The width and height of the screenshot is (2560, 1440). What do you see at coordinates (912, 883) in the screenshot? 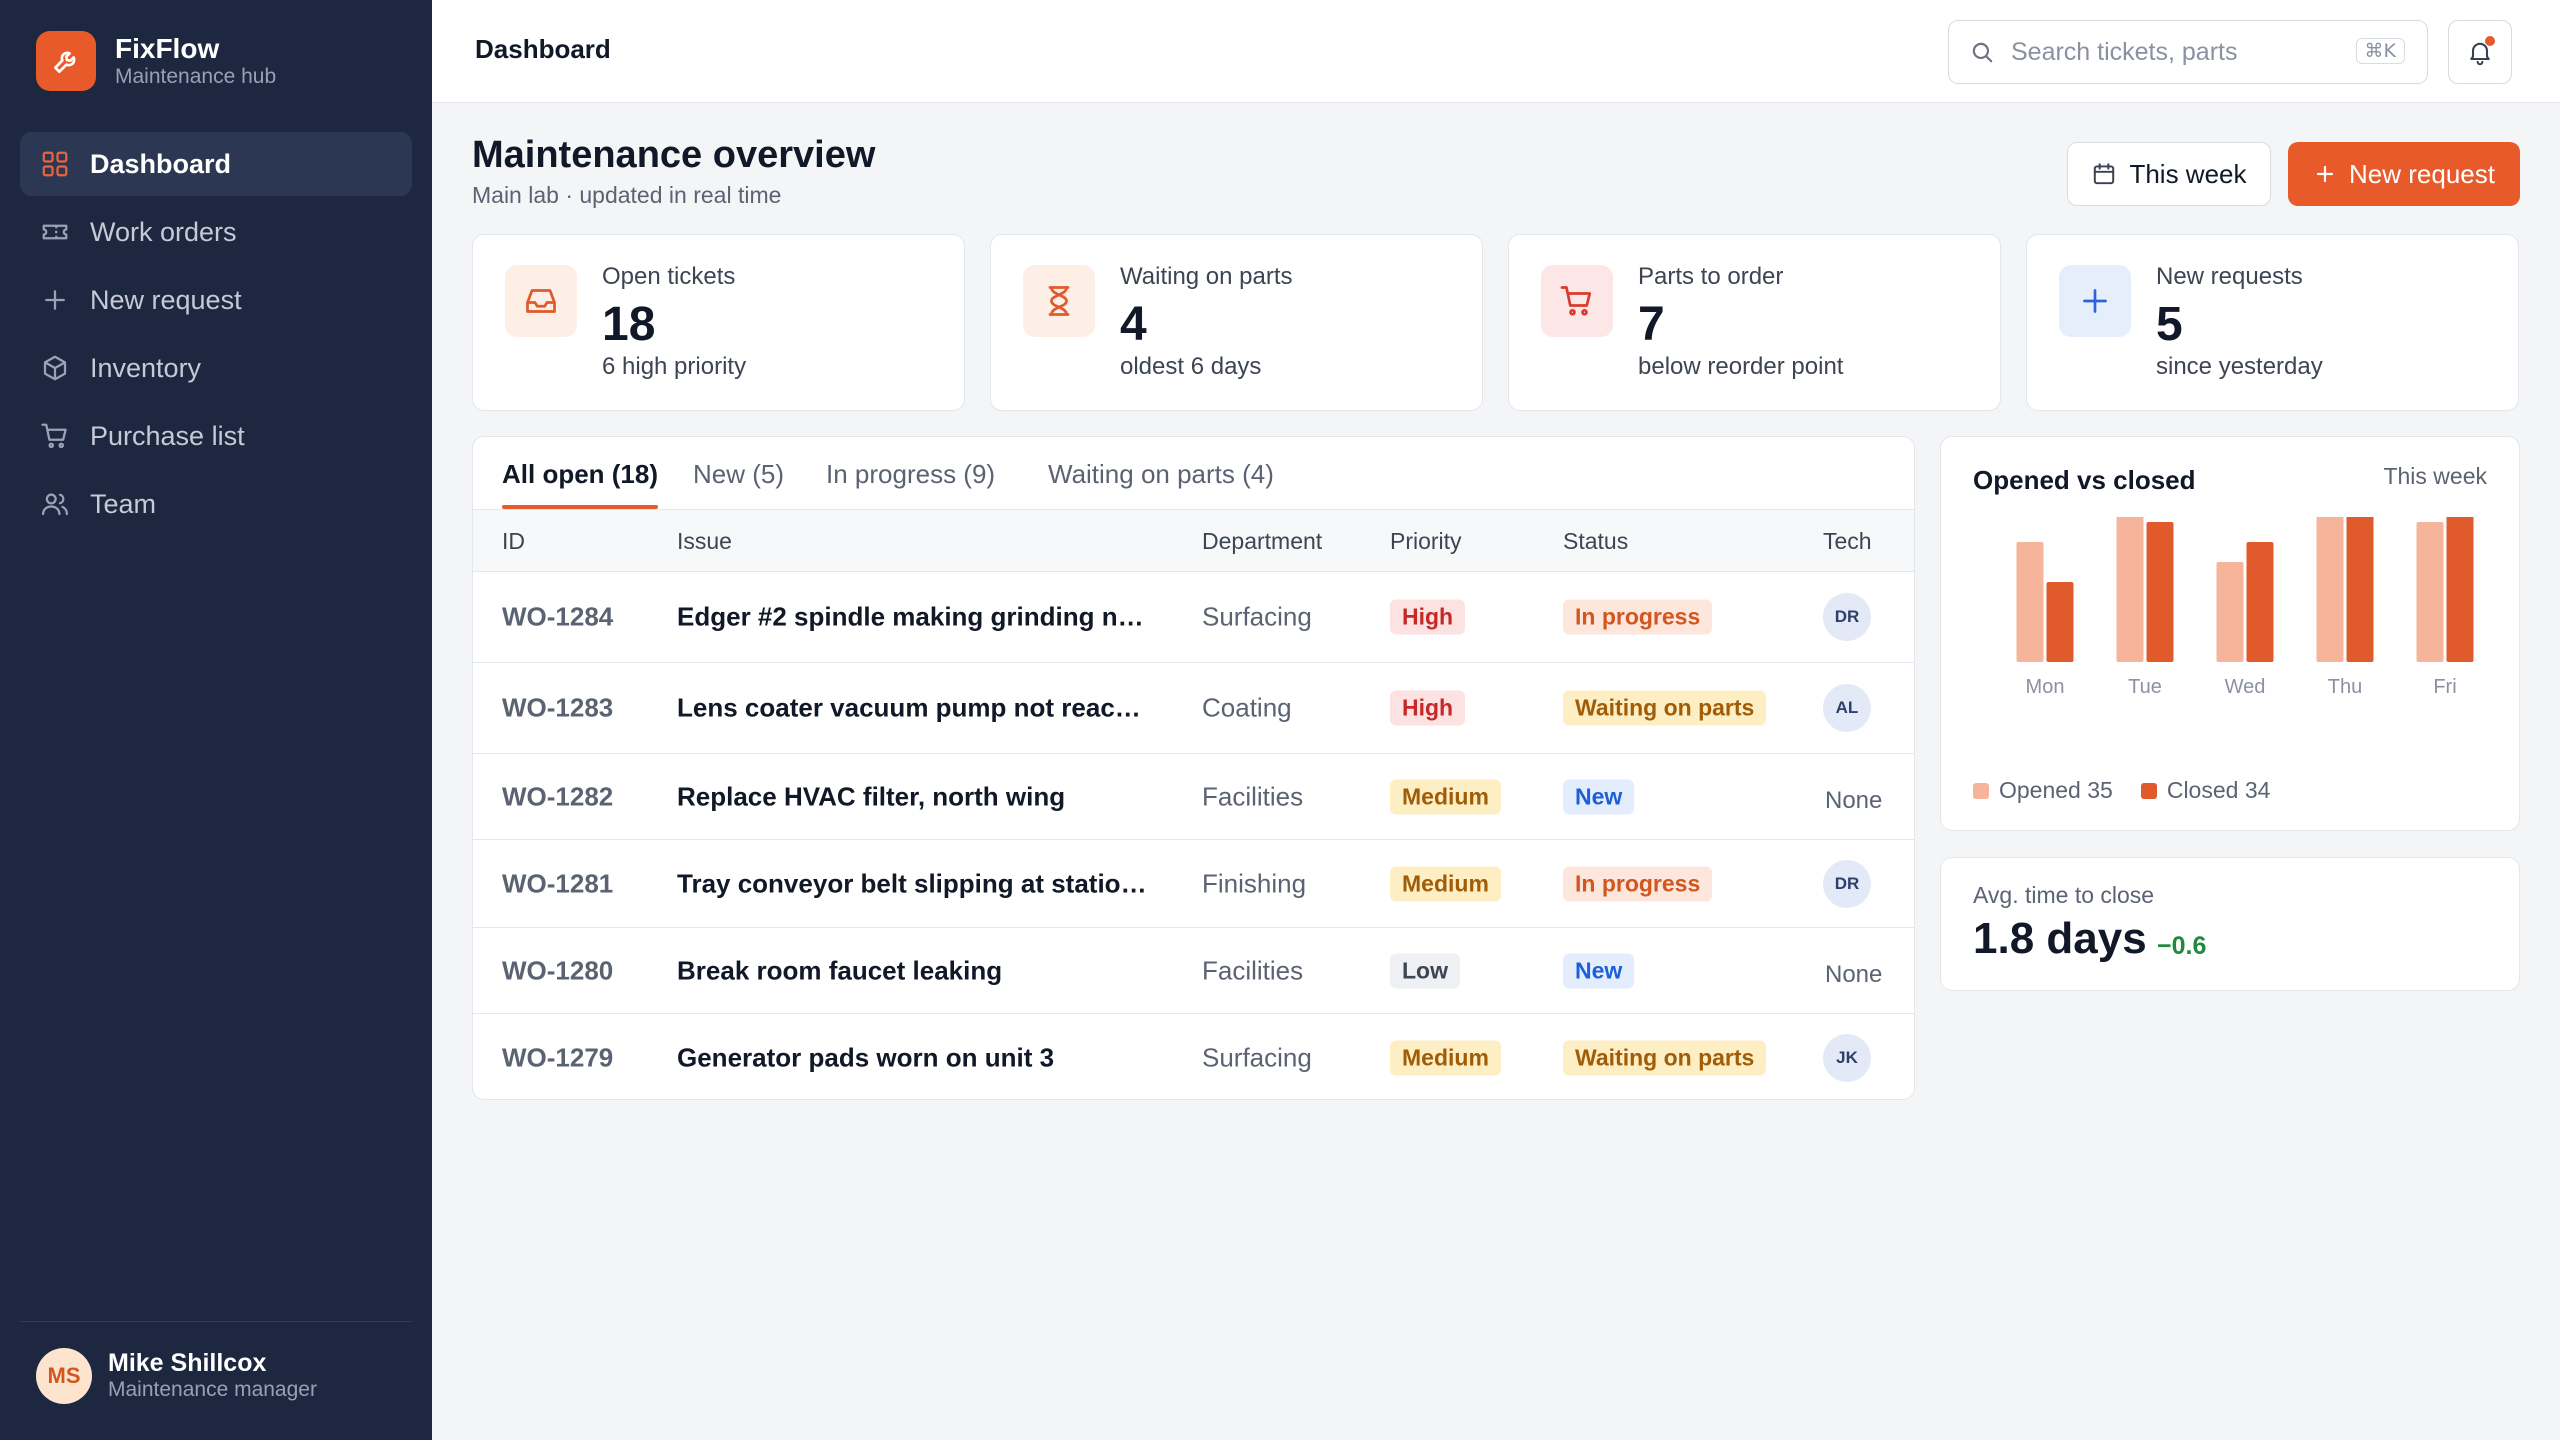
I see `issue-title: Tray conveyor belt slipping at station 4` at bounding box center [912, 883].